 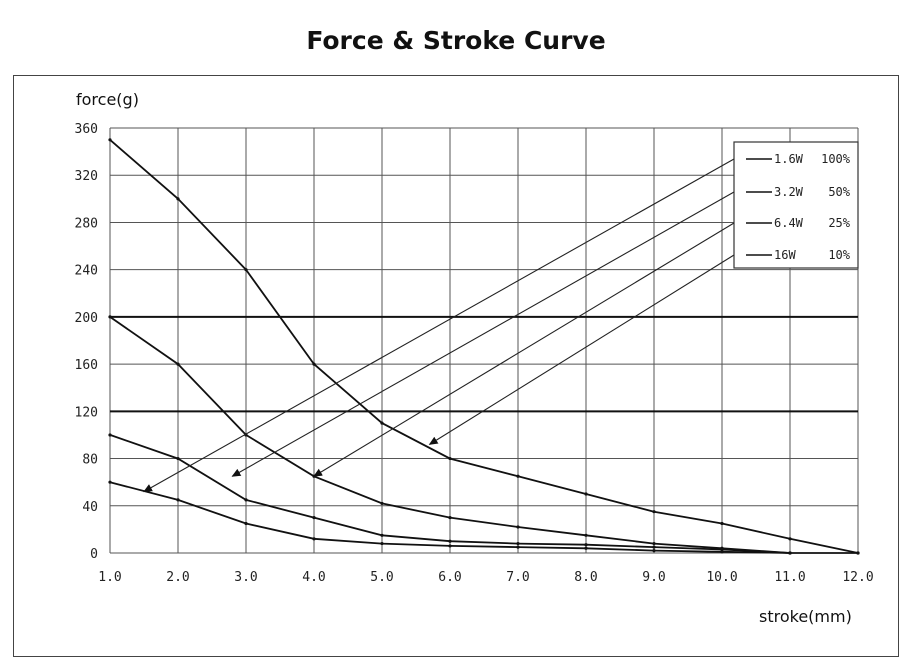 What do you see at coordinates (449, 577) in the screenshot?
I see `x-tick-label-5: 6.0` at bounding box center [449, 577].